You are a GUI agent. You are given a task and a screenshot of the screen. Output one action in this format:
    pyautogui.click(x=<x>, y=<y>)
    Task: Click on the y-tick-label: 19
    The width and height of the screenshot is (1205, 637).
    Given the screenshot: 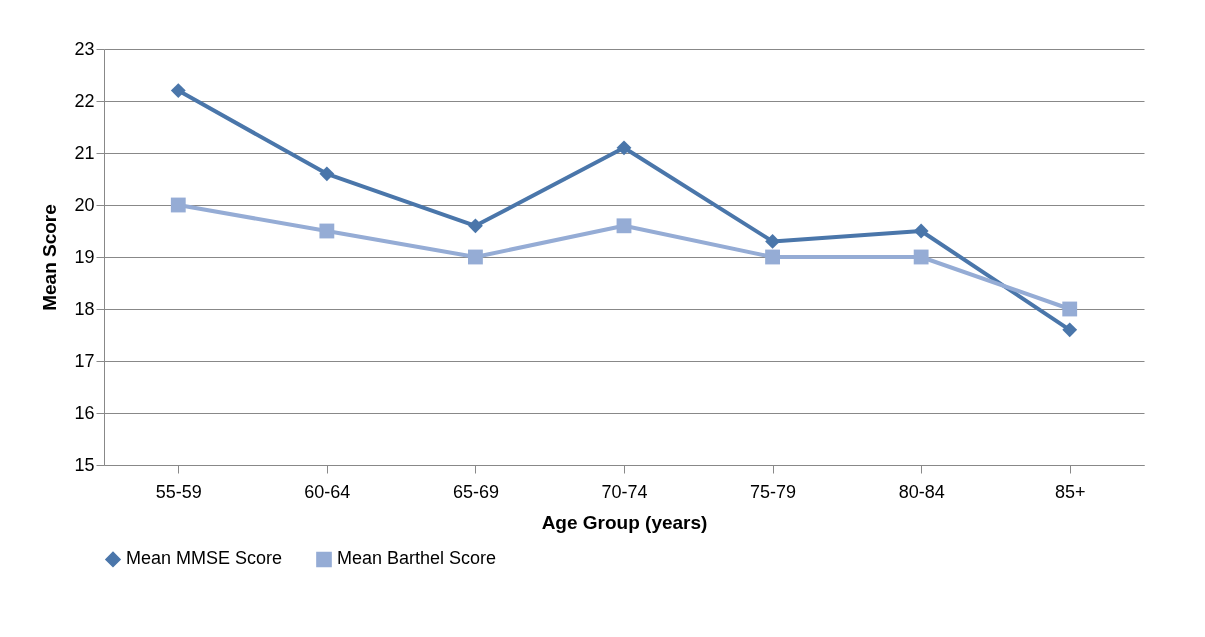 What is the action you would take?
    pyautogui.click(x=84, y=256)
    